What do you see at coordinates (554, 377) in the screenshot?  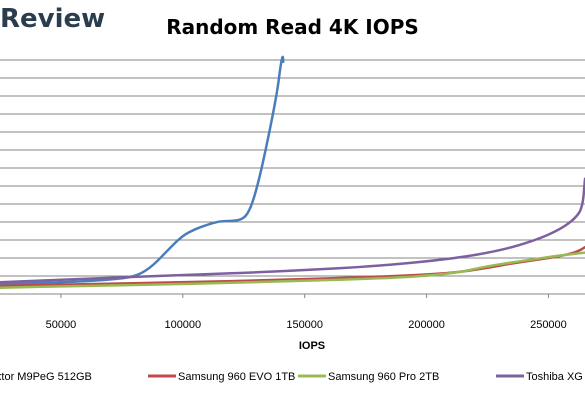 I see `legend-label: Toshiba XG` at bounding box center [554, 377].